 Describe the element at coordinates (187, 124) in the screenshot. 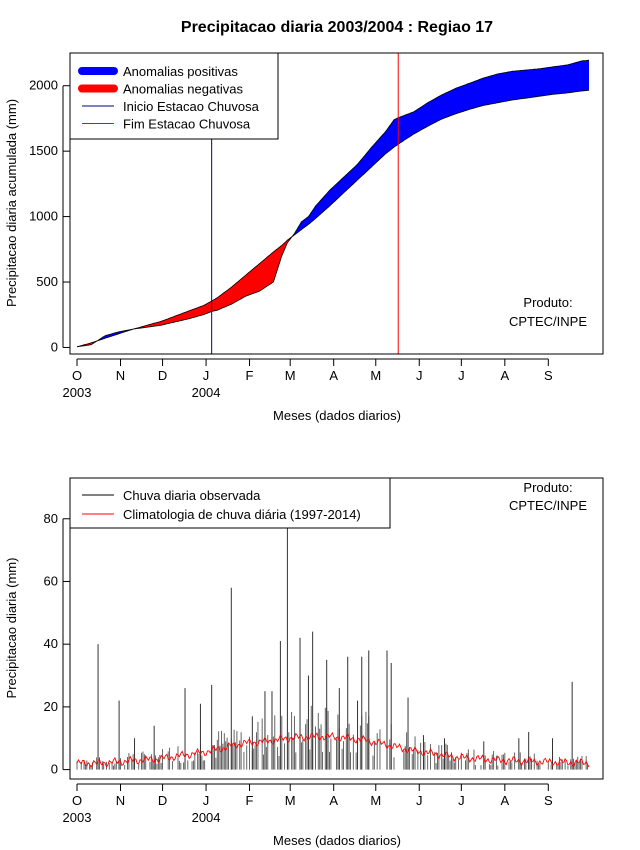

I see `legend-label: Fim Estacao Chuvosa` at that location.